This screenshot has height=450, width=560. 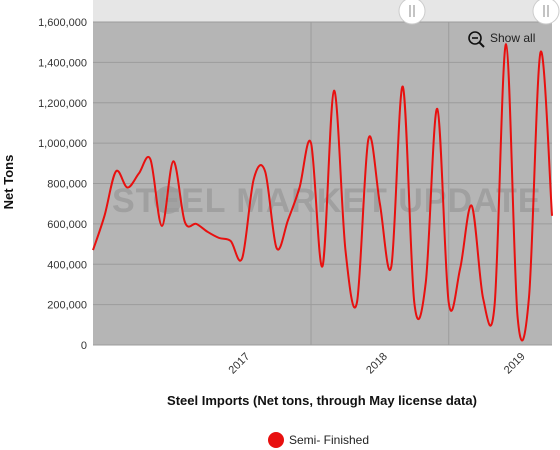 I want to click on navigator-handle-left, so click(x=412, y=12).